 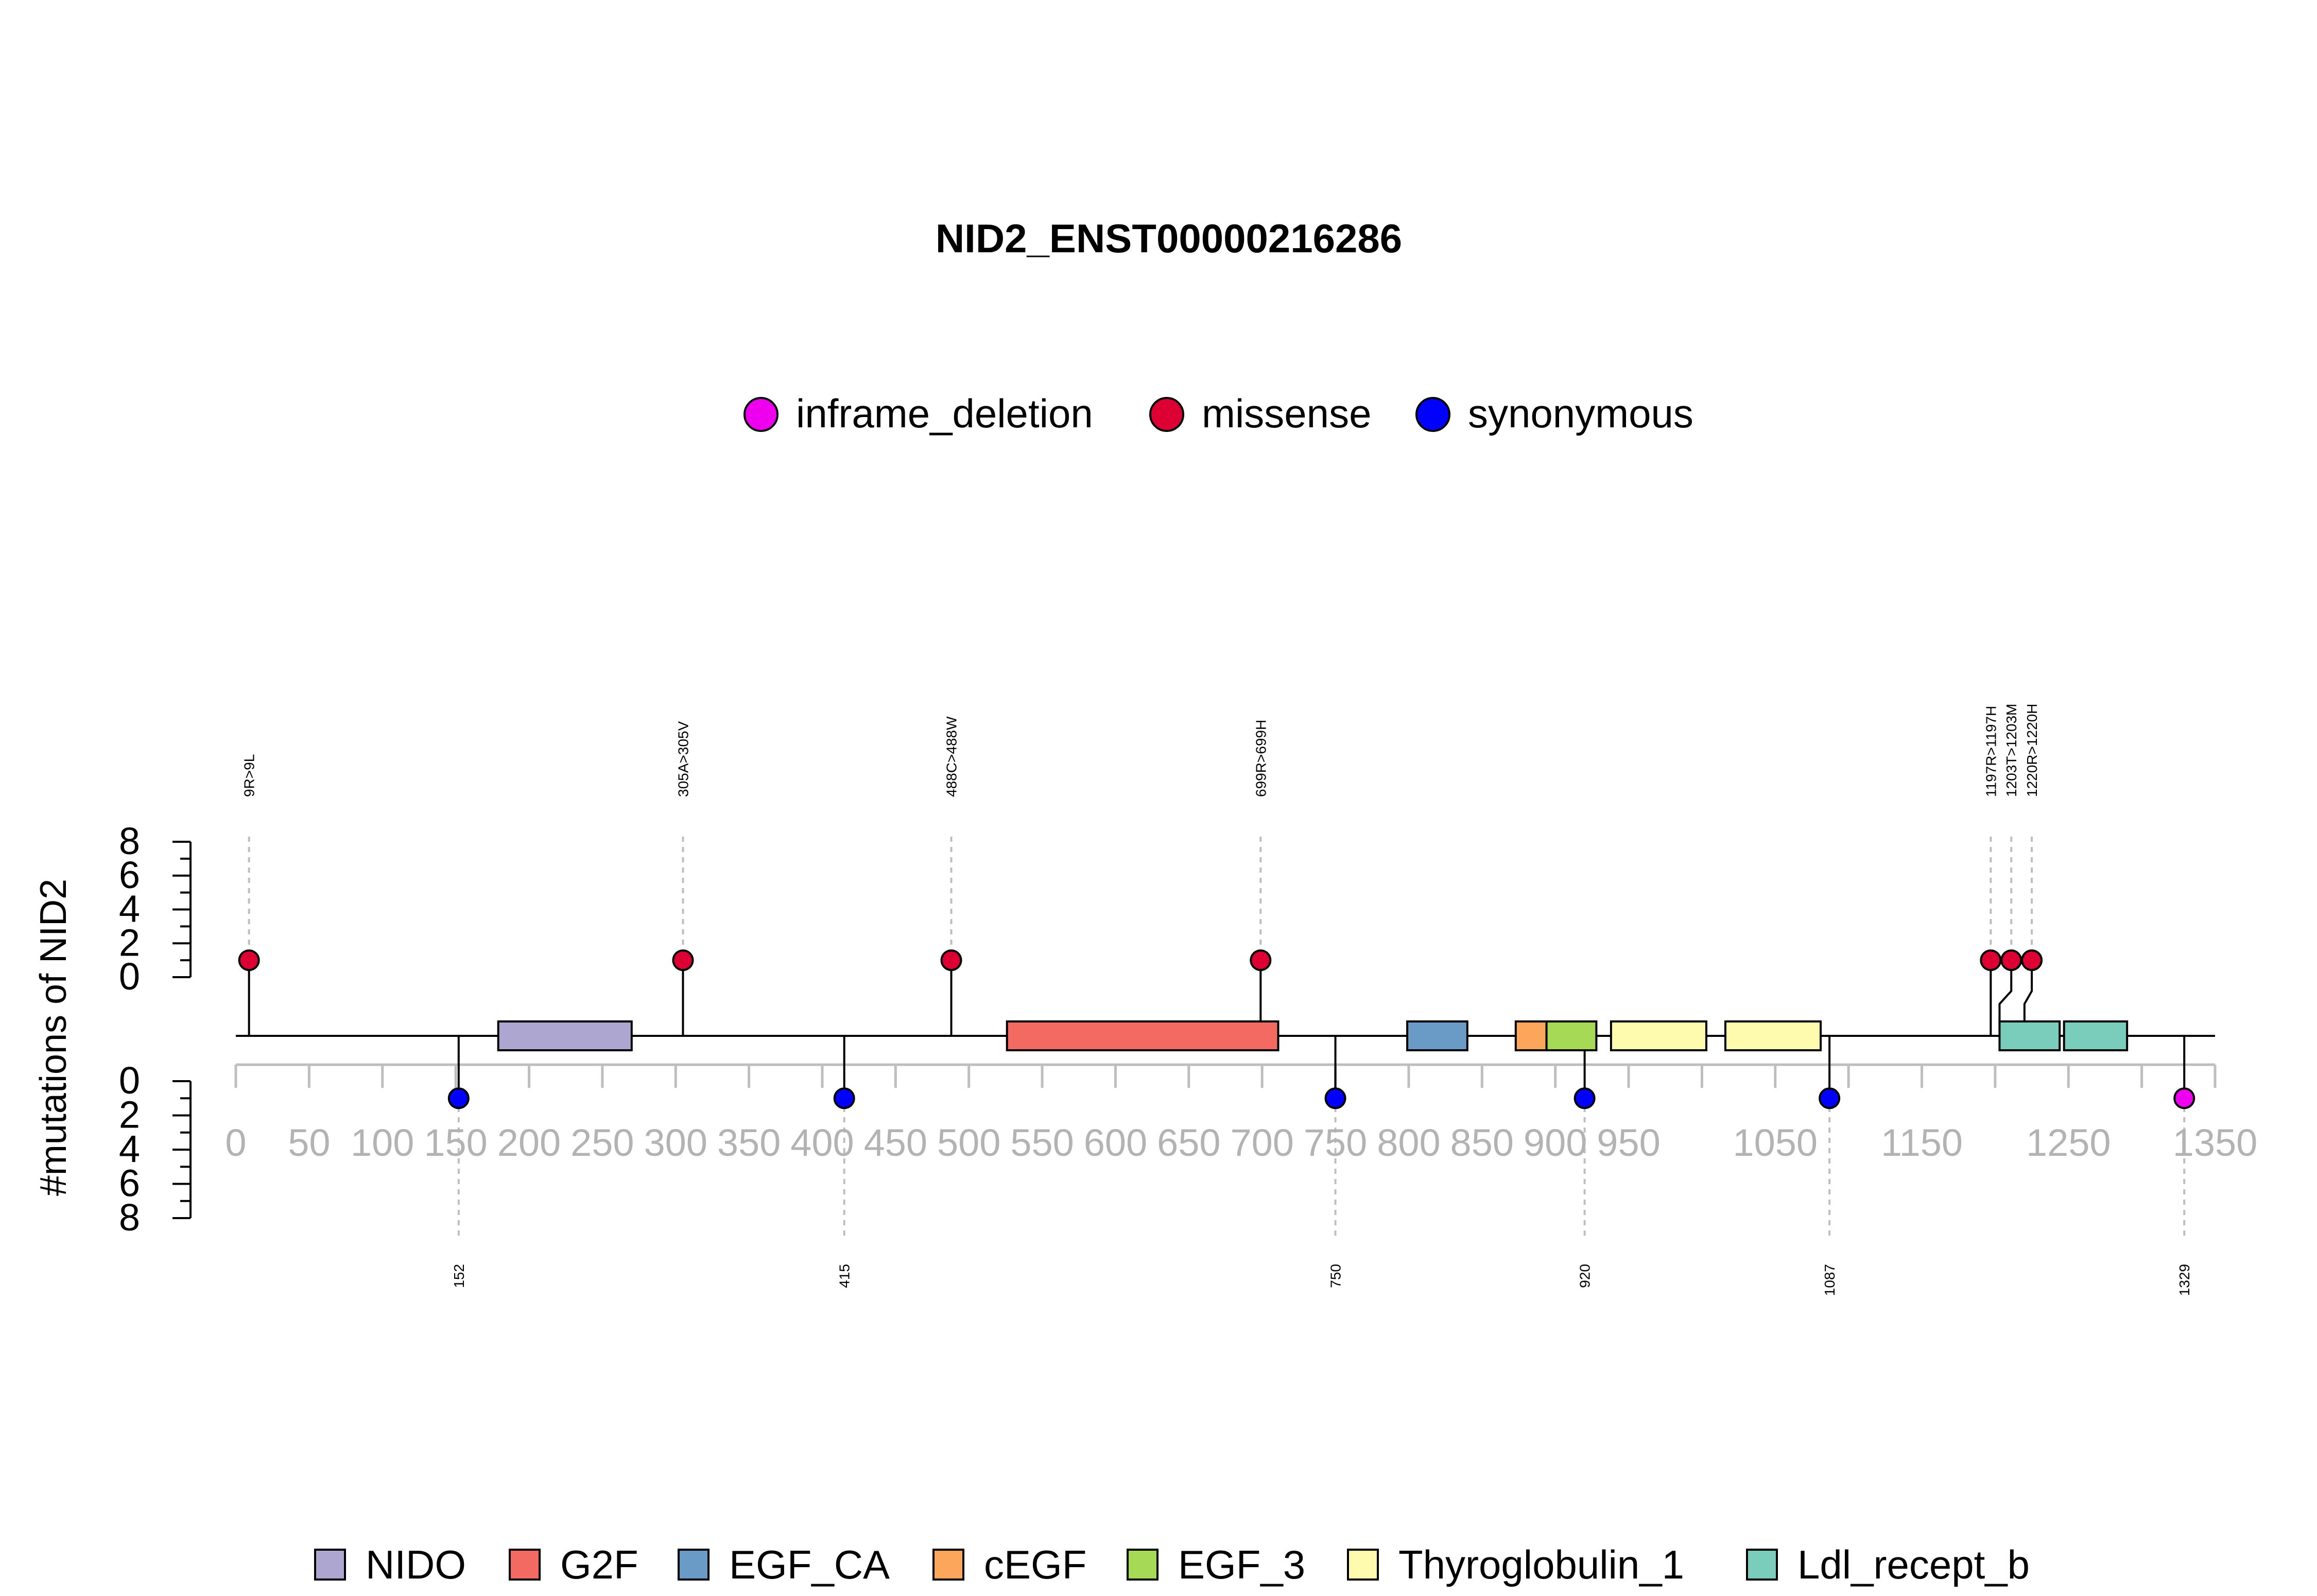 What do you see at coordinates (529, 1142) in the screenshot?
I see `x-axis-tick-label: 200` at bounding box center [529, 1142].